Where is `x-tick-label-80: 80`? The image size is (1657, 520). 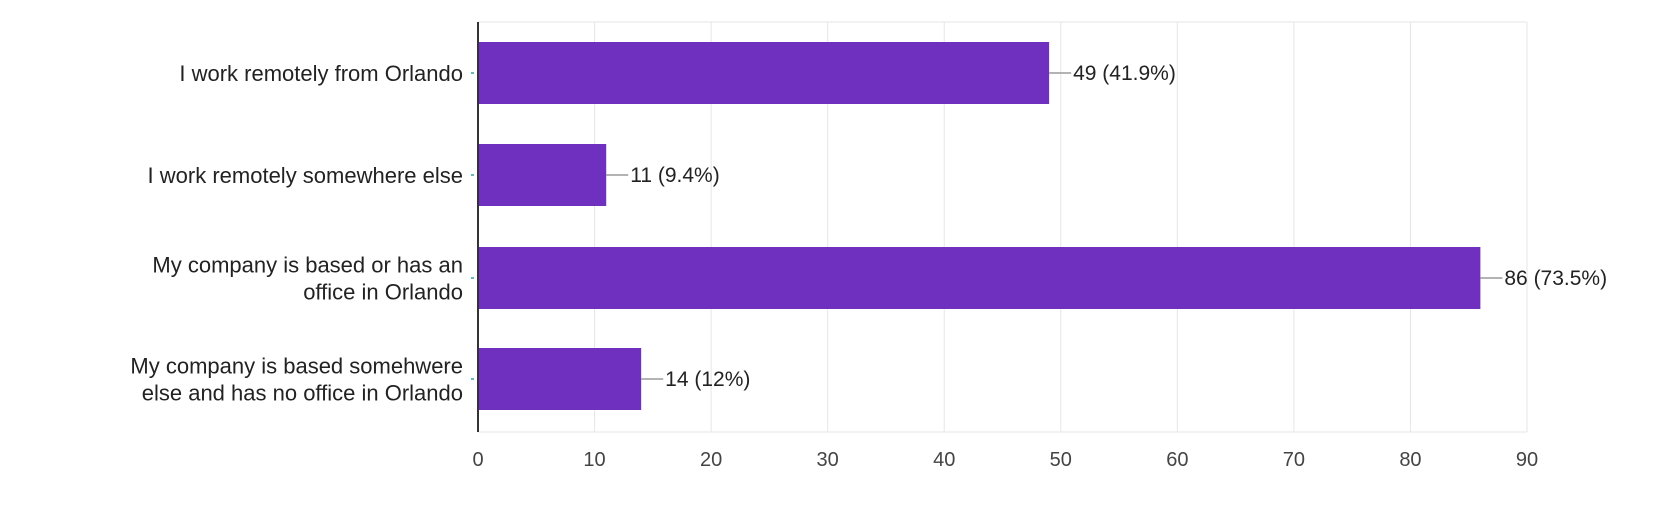 x-tick-label-80: 80 is located at coordinates (1410, 460).